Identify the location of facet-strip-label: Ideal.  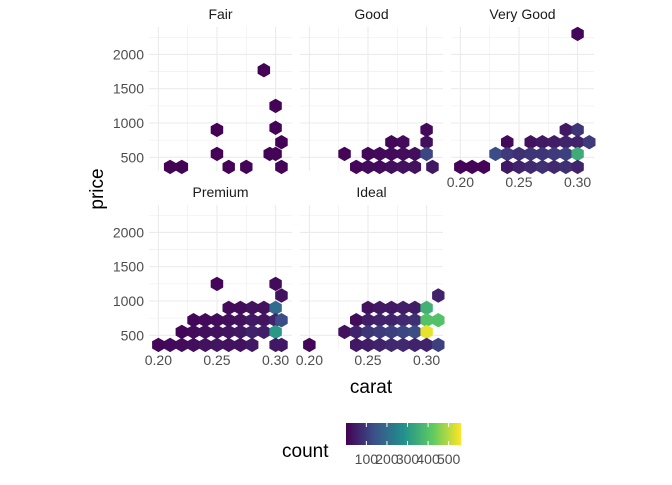
(371, 192).